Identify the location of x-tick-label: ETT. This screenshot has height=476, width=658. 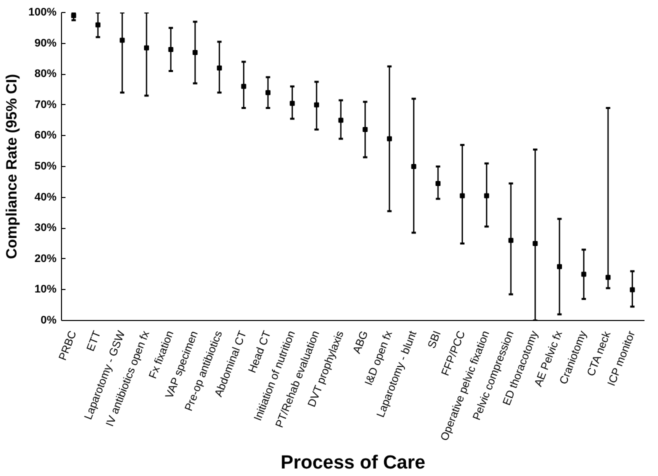
(94, 341).